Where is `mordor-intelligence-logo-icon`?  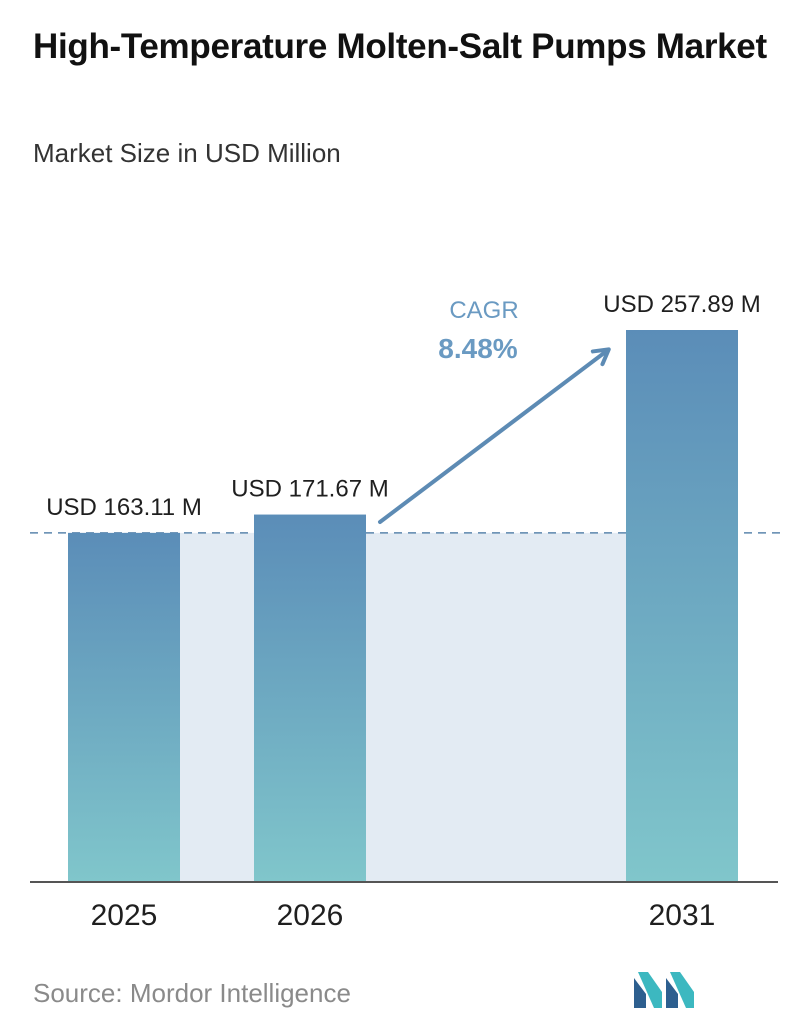 mordor-intelligence-logo-icon is located at coordinates (664, 990).